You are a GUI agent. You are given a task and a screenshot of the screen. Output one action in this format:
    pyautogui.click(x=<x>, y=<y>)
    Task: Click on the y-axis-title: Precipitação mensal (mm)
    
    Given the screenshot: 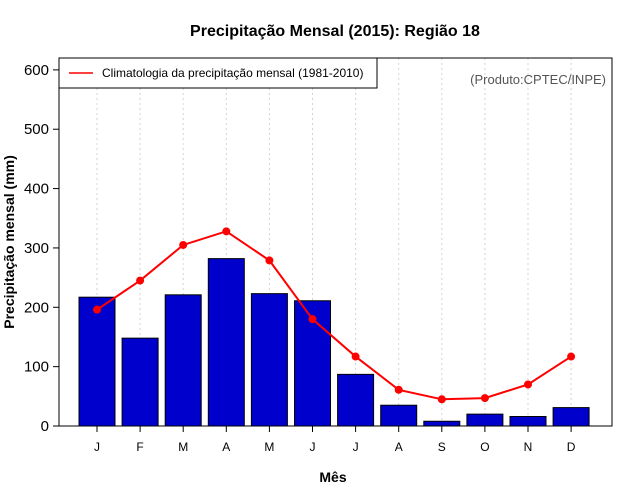 What is the action you would take?
    pyautogui.click(x=9, y=242)
    